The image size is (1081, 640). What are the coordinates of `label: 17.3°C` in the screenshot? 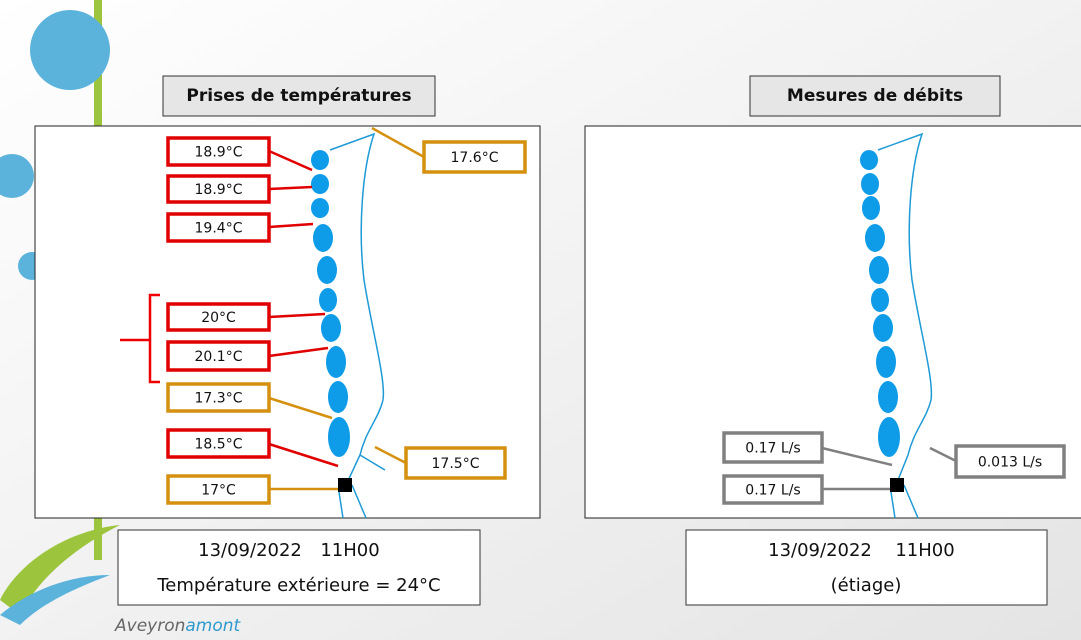 It's located at (219, 399).